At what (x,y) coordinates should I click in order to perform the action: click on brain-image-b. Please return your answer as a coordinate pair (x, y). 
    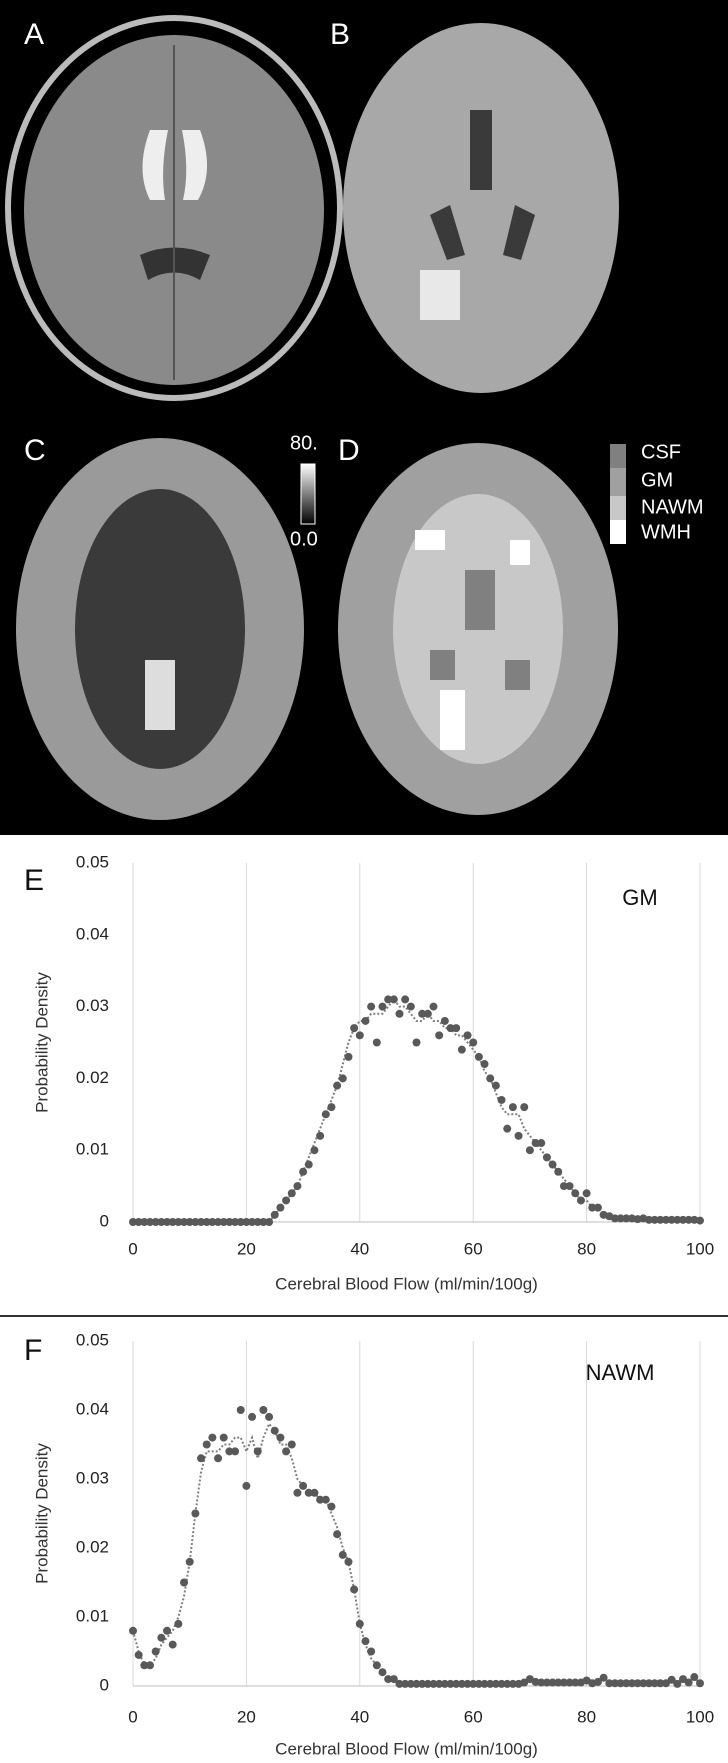
    Looking at the image, I should click on (481, 208).